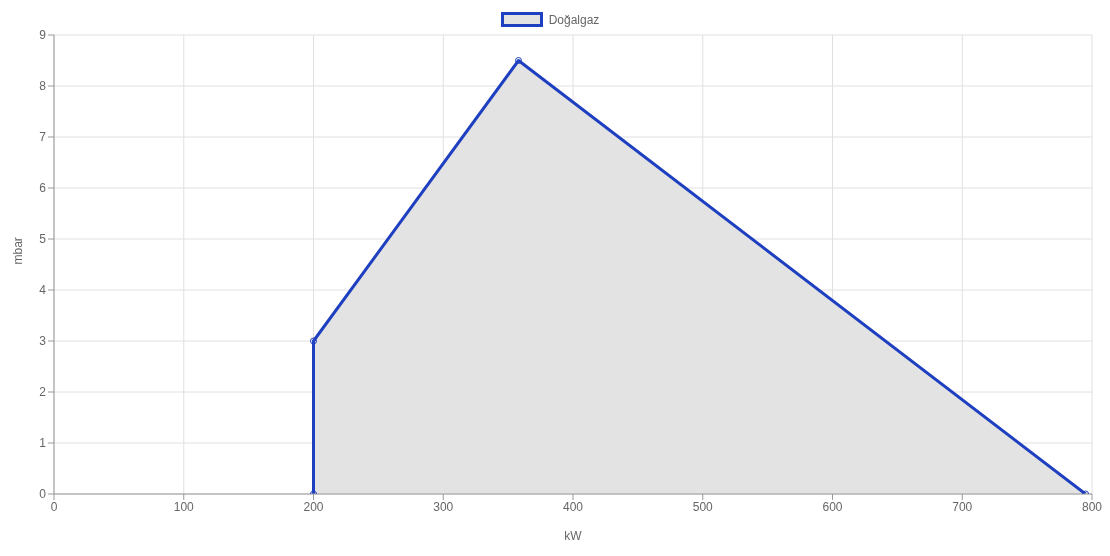 The height and width of the screenshot is (556, 1110). What do you see at coordinates (18, 251) in the screenshot?
I see `y-axis-title: mbar` at bounding box center [18, 251].